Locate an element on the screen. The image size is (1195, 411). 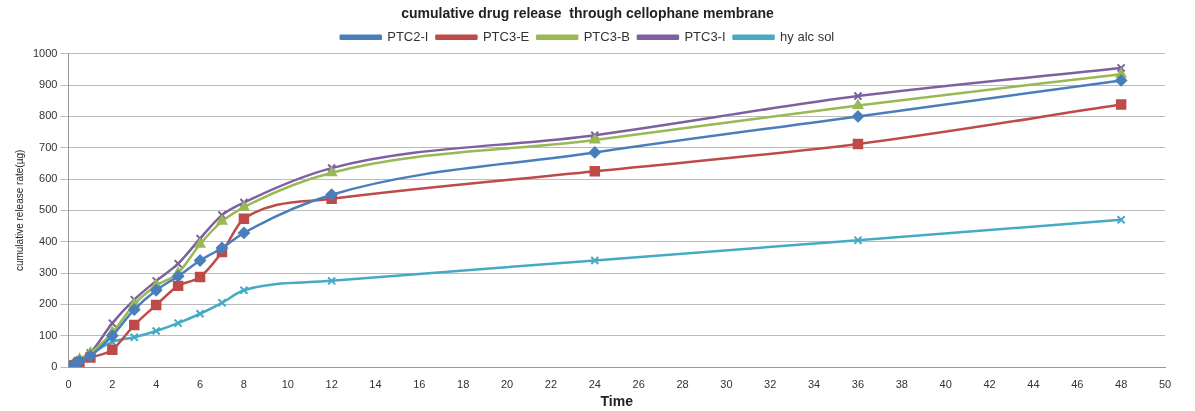
x-tick-label: 12 is located at coordinates (331, 383).